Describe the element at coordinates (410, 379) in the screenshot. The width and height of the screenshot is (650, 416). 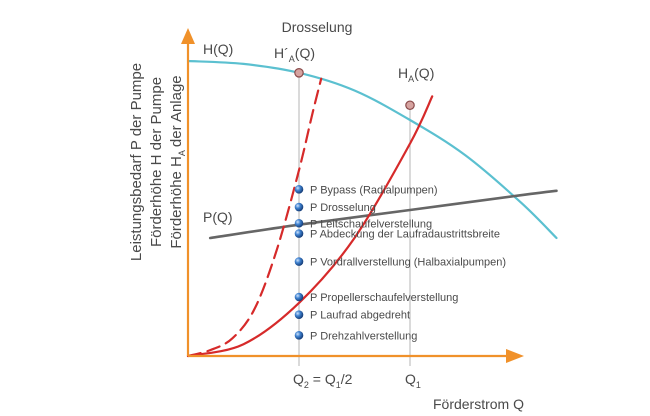
I see `x-tick-q1-main: Q` at that location.